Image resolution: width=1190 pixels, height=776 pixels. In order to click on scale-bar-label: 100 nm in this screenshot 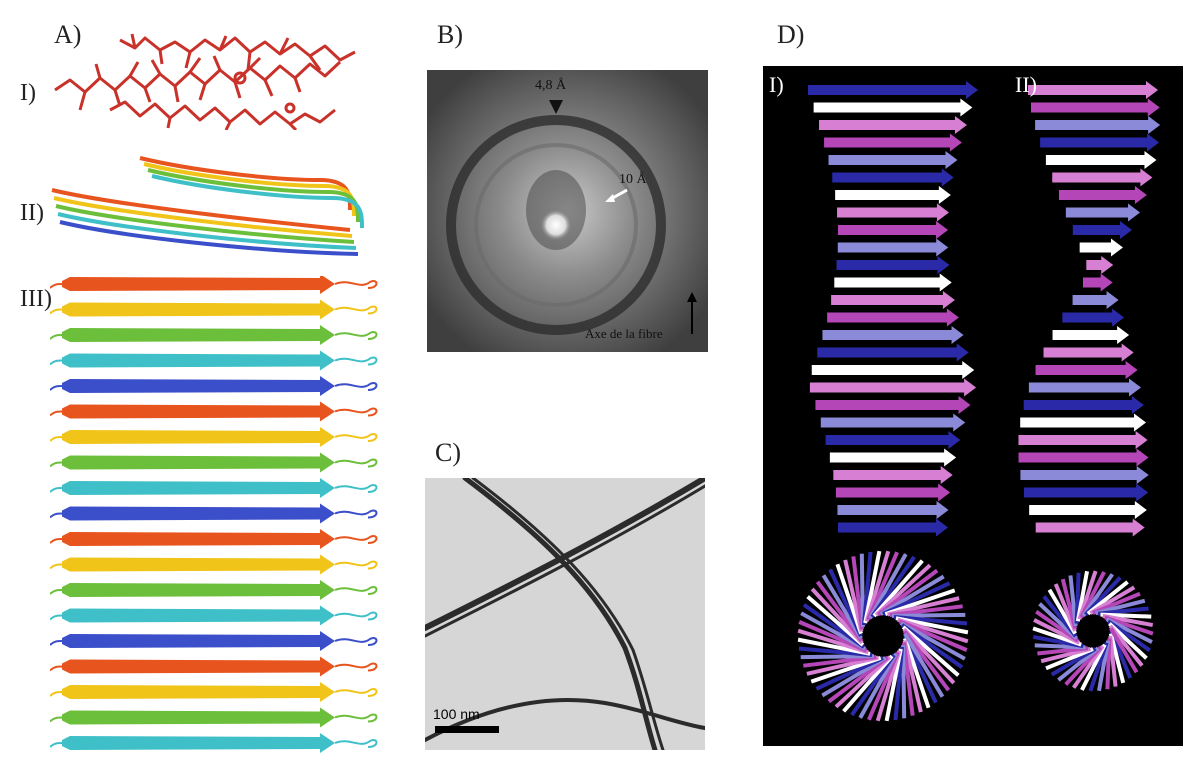, I will do `click(456, 714)`.